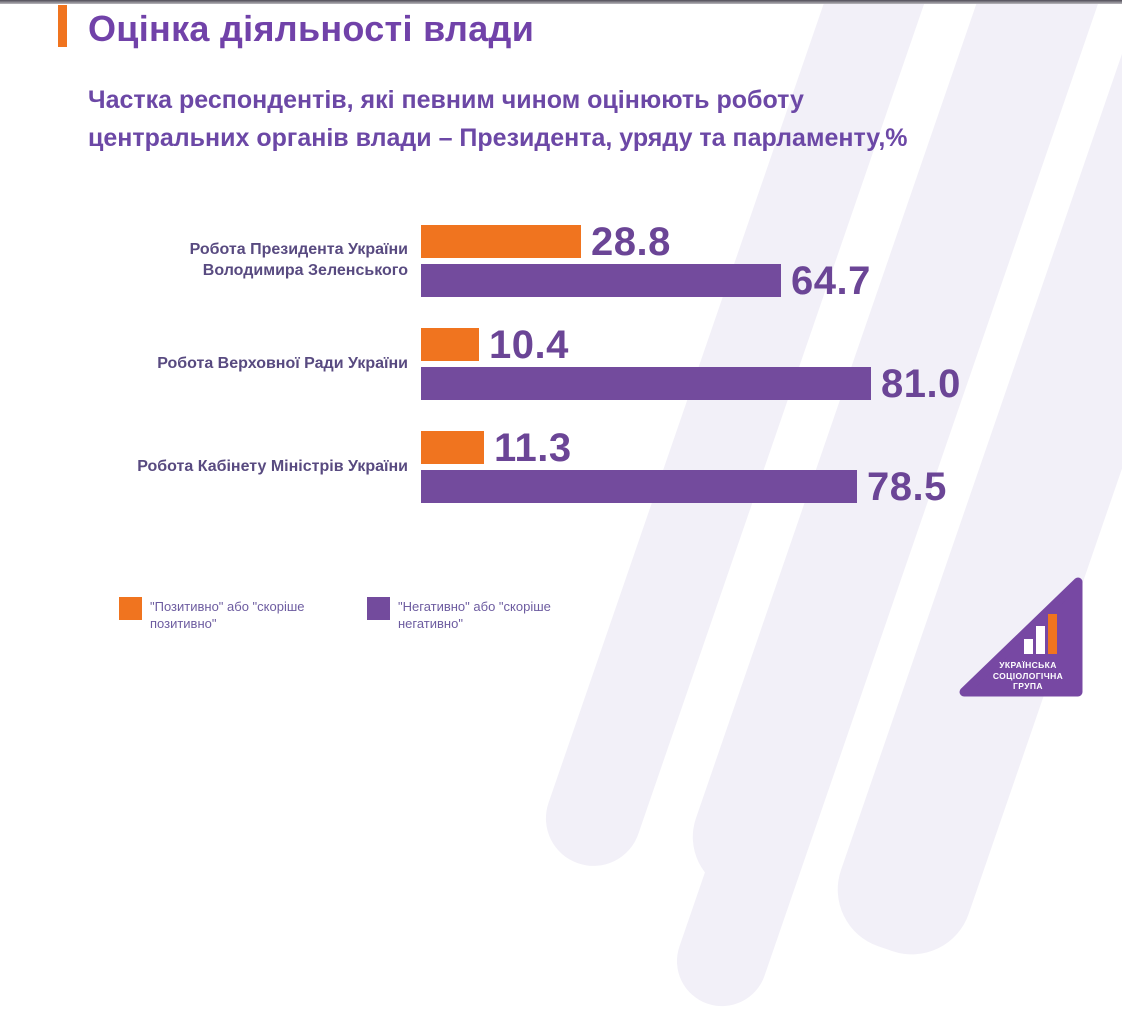 The height and width of the screenshot is (1018, 1122). Describe the element at coordinates (130, 608) in the screenshot. I see `positive-swatch` at that location.